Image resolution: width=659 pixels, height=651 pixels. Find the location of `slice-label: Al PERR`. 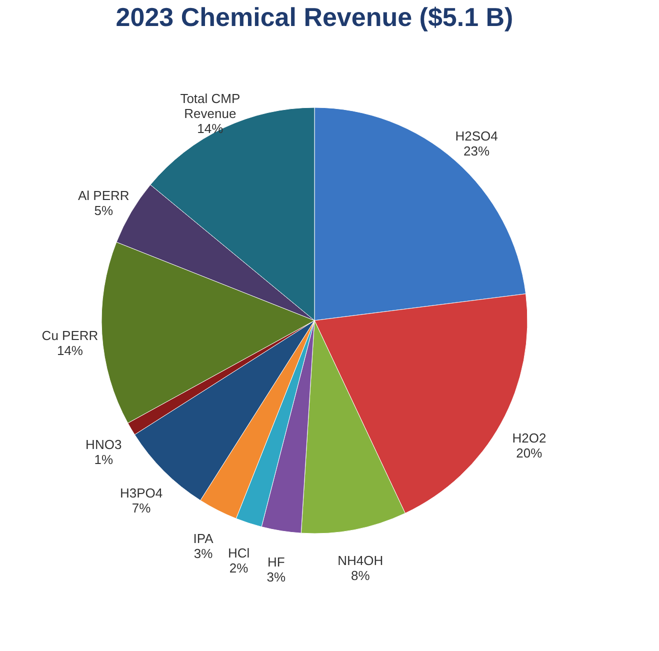

slice-label: Al PERR is located at coordinates (104, 195).